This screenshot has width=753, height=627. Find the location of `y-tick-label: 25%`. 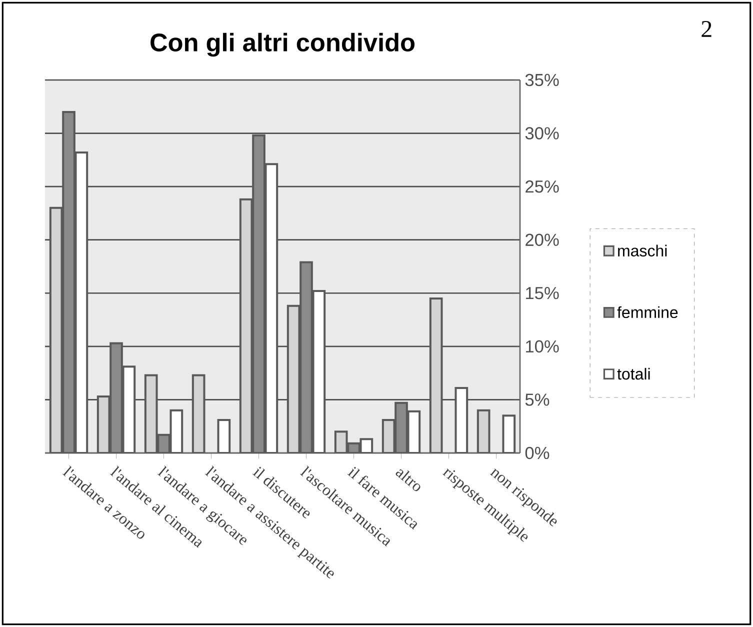

y-tick-label: 25% is located at coordinates (542, 186).